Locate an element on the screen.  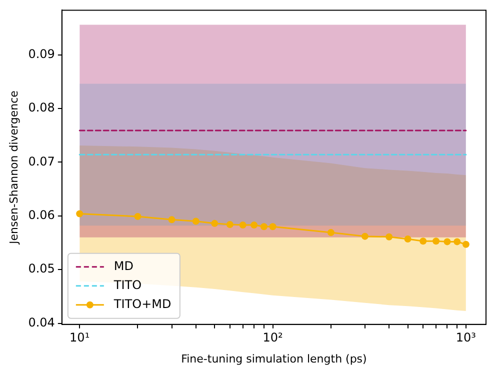
x-tick-label: 10¹ is located at coordinates (80, 337).